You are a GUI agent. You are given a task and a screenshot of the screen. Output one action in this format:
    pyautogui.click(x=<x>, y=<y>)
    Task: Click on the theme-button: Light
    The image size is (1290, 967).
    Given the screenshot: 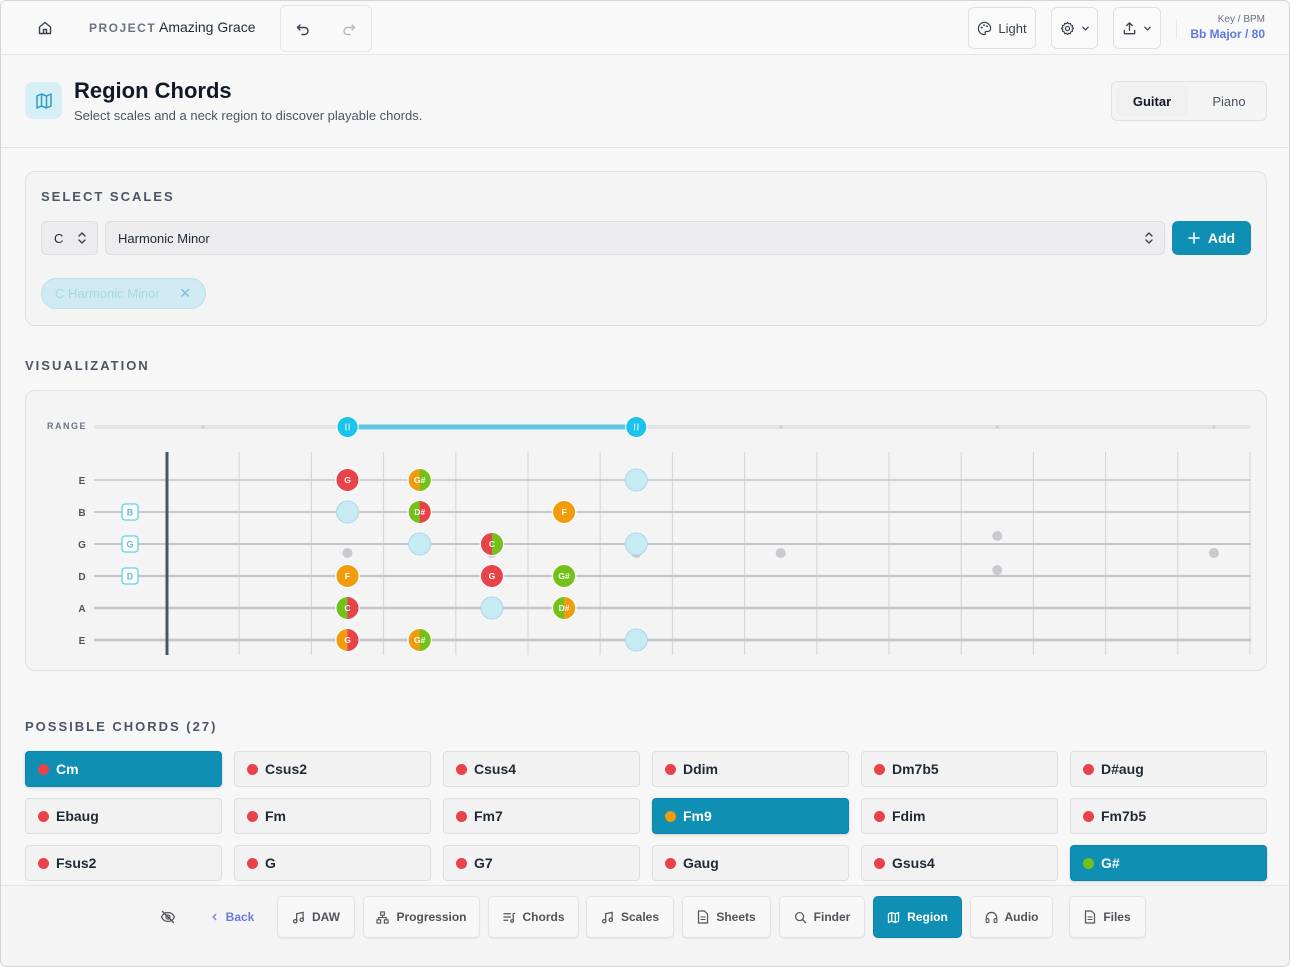 What is the action you would take?
    pyautogui.click(x=1002, y=28)
    